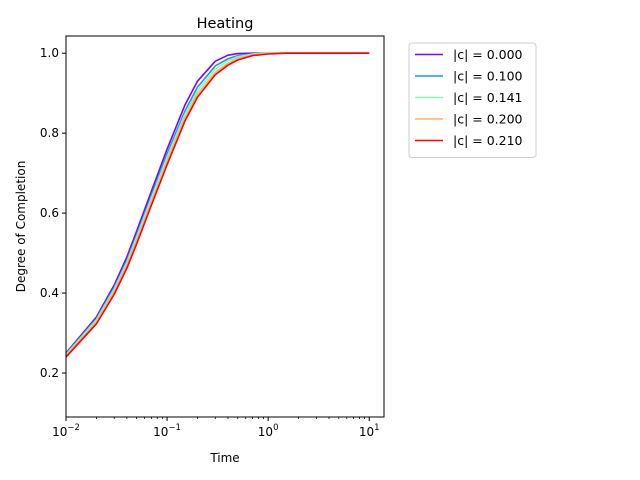 This screenshot has width=640, height=480. Describe the element at coordinates (488, 140) in the screenshot. I see `legend-label-4: |c| = 0.210` at that location.